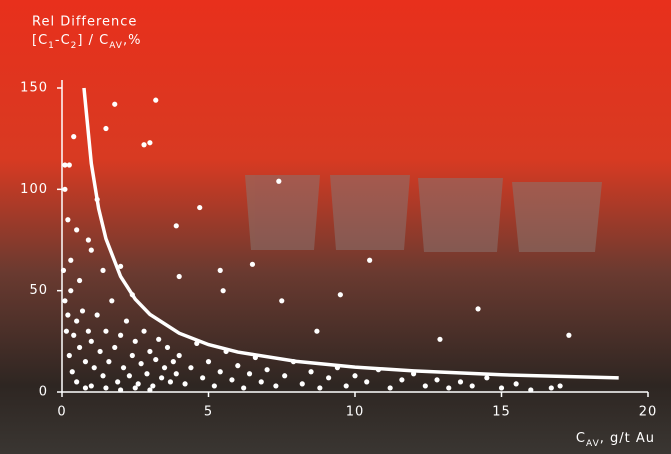 The width and height of the screenshot is (671, 454). What do you see at coordinates (132, 40) in the screenshot?
I see `y-label-part: ,%` at bounding box center [132, 40].